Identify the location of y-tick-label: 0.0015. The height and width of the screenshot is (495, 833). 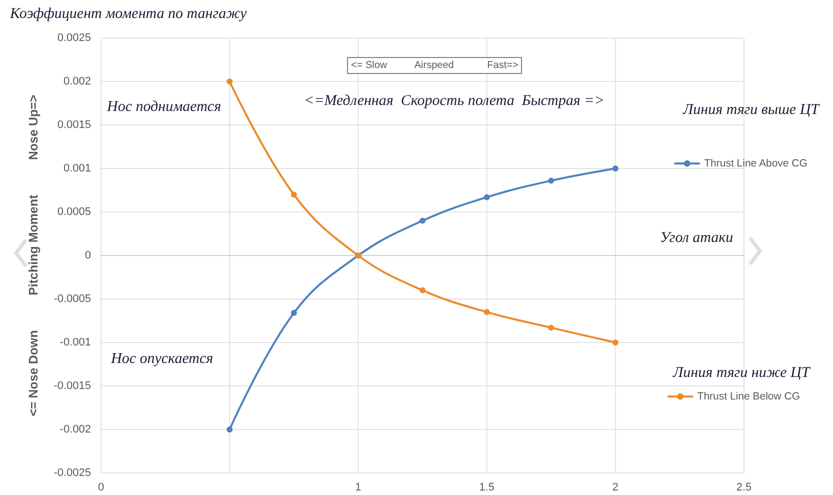
(74, 125).